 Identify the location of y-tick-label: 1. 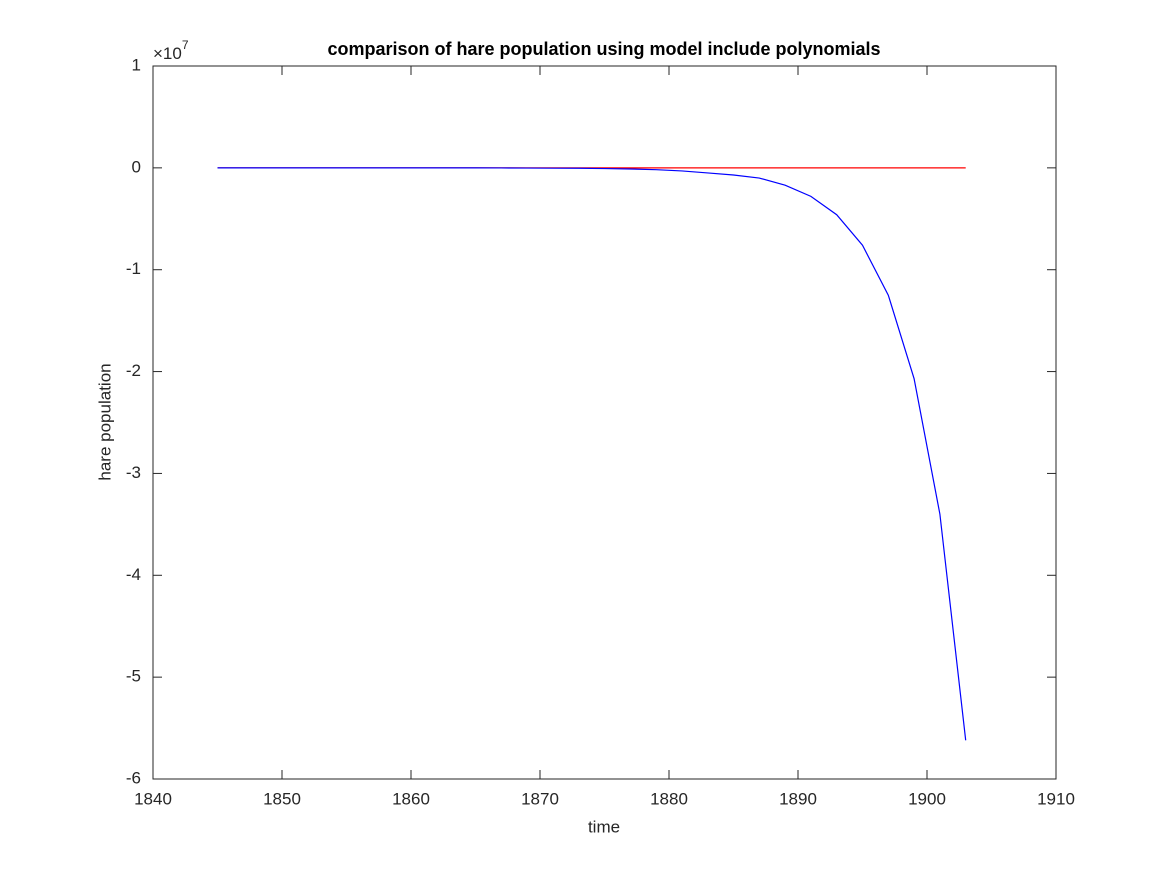
(136, 64).